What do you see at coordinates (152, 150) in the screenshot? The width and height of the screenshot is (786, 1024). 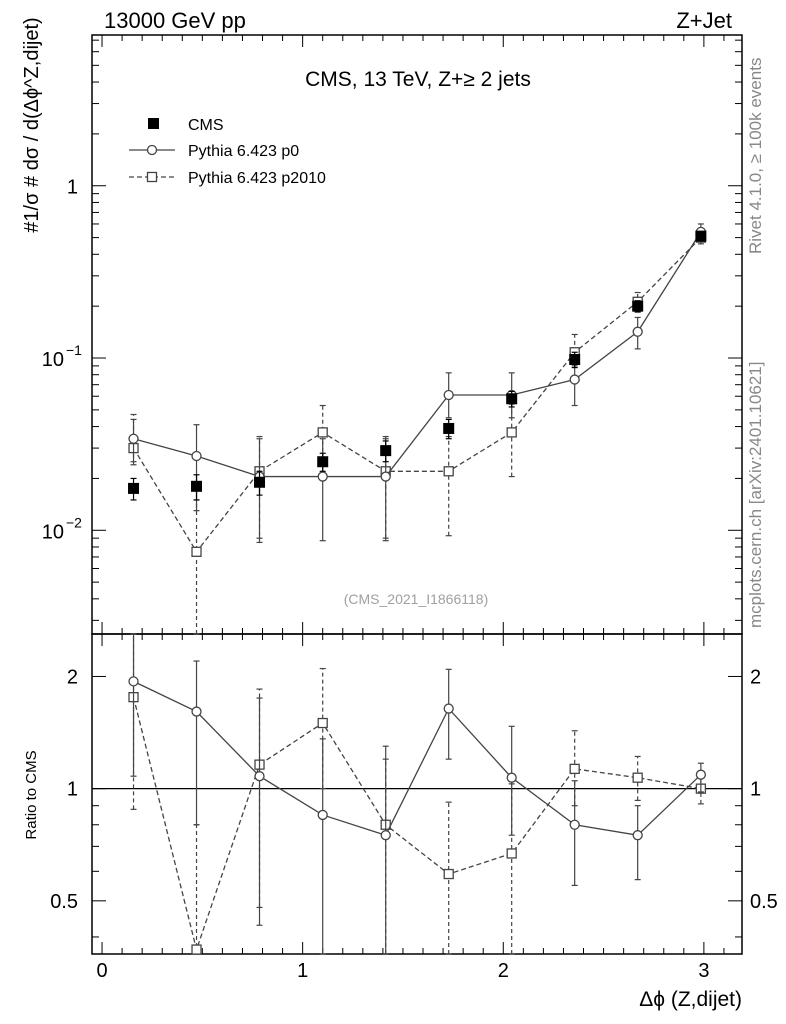 I see `legend-p0-marker` at bounding box center [152, 150].